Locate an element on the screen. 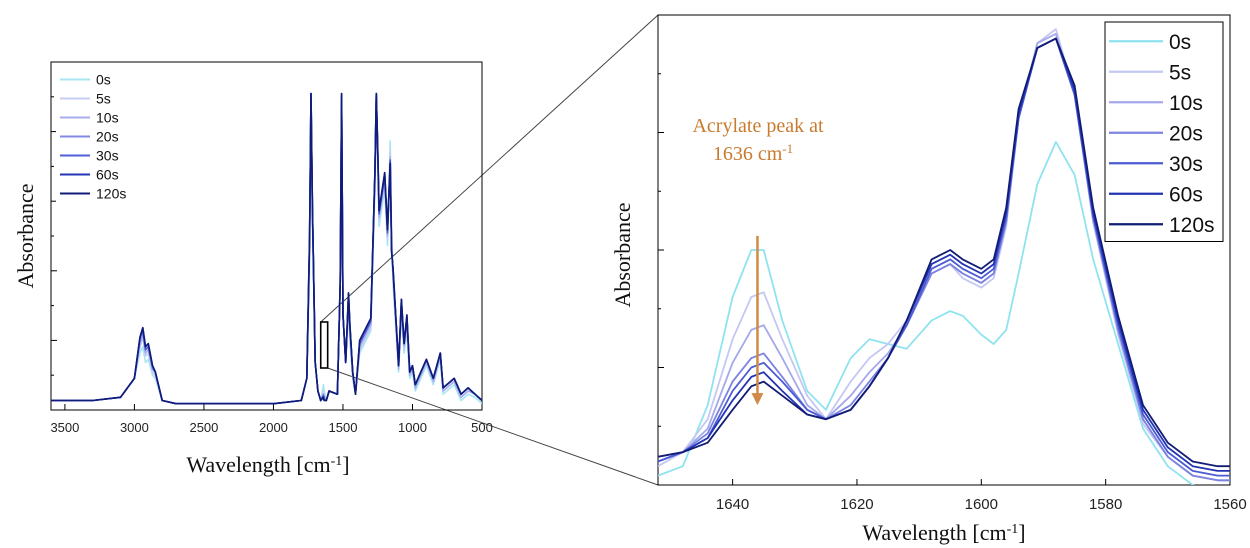 The image size is (1250, 548). zoom-y-ticks is located at coordinates (661, 250).